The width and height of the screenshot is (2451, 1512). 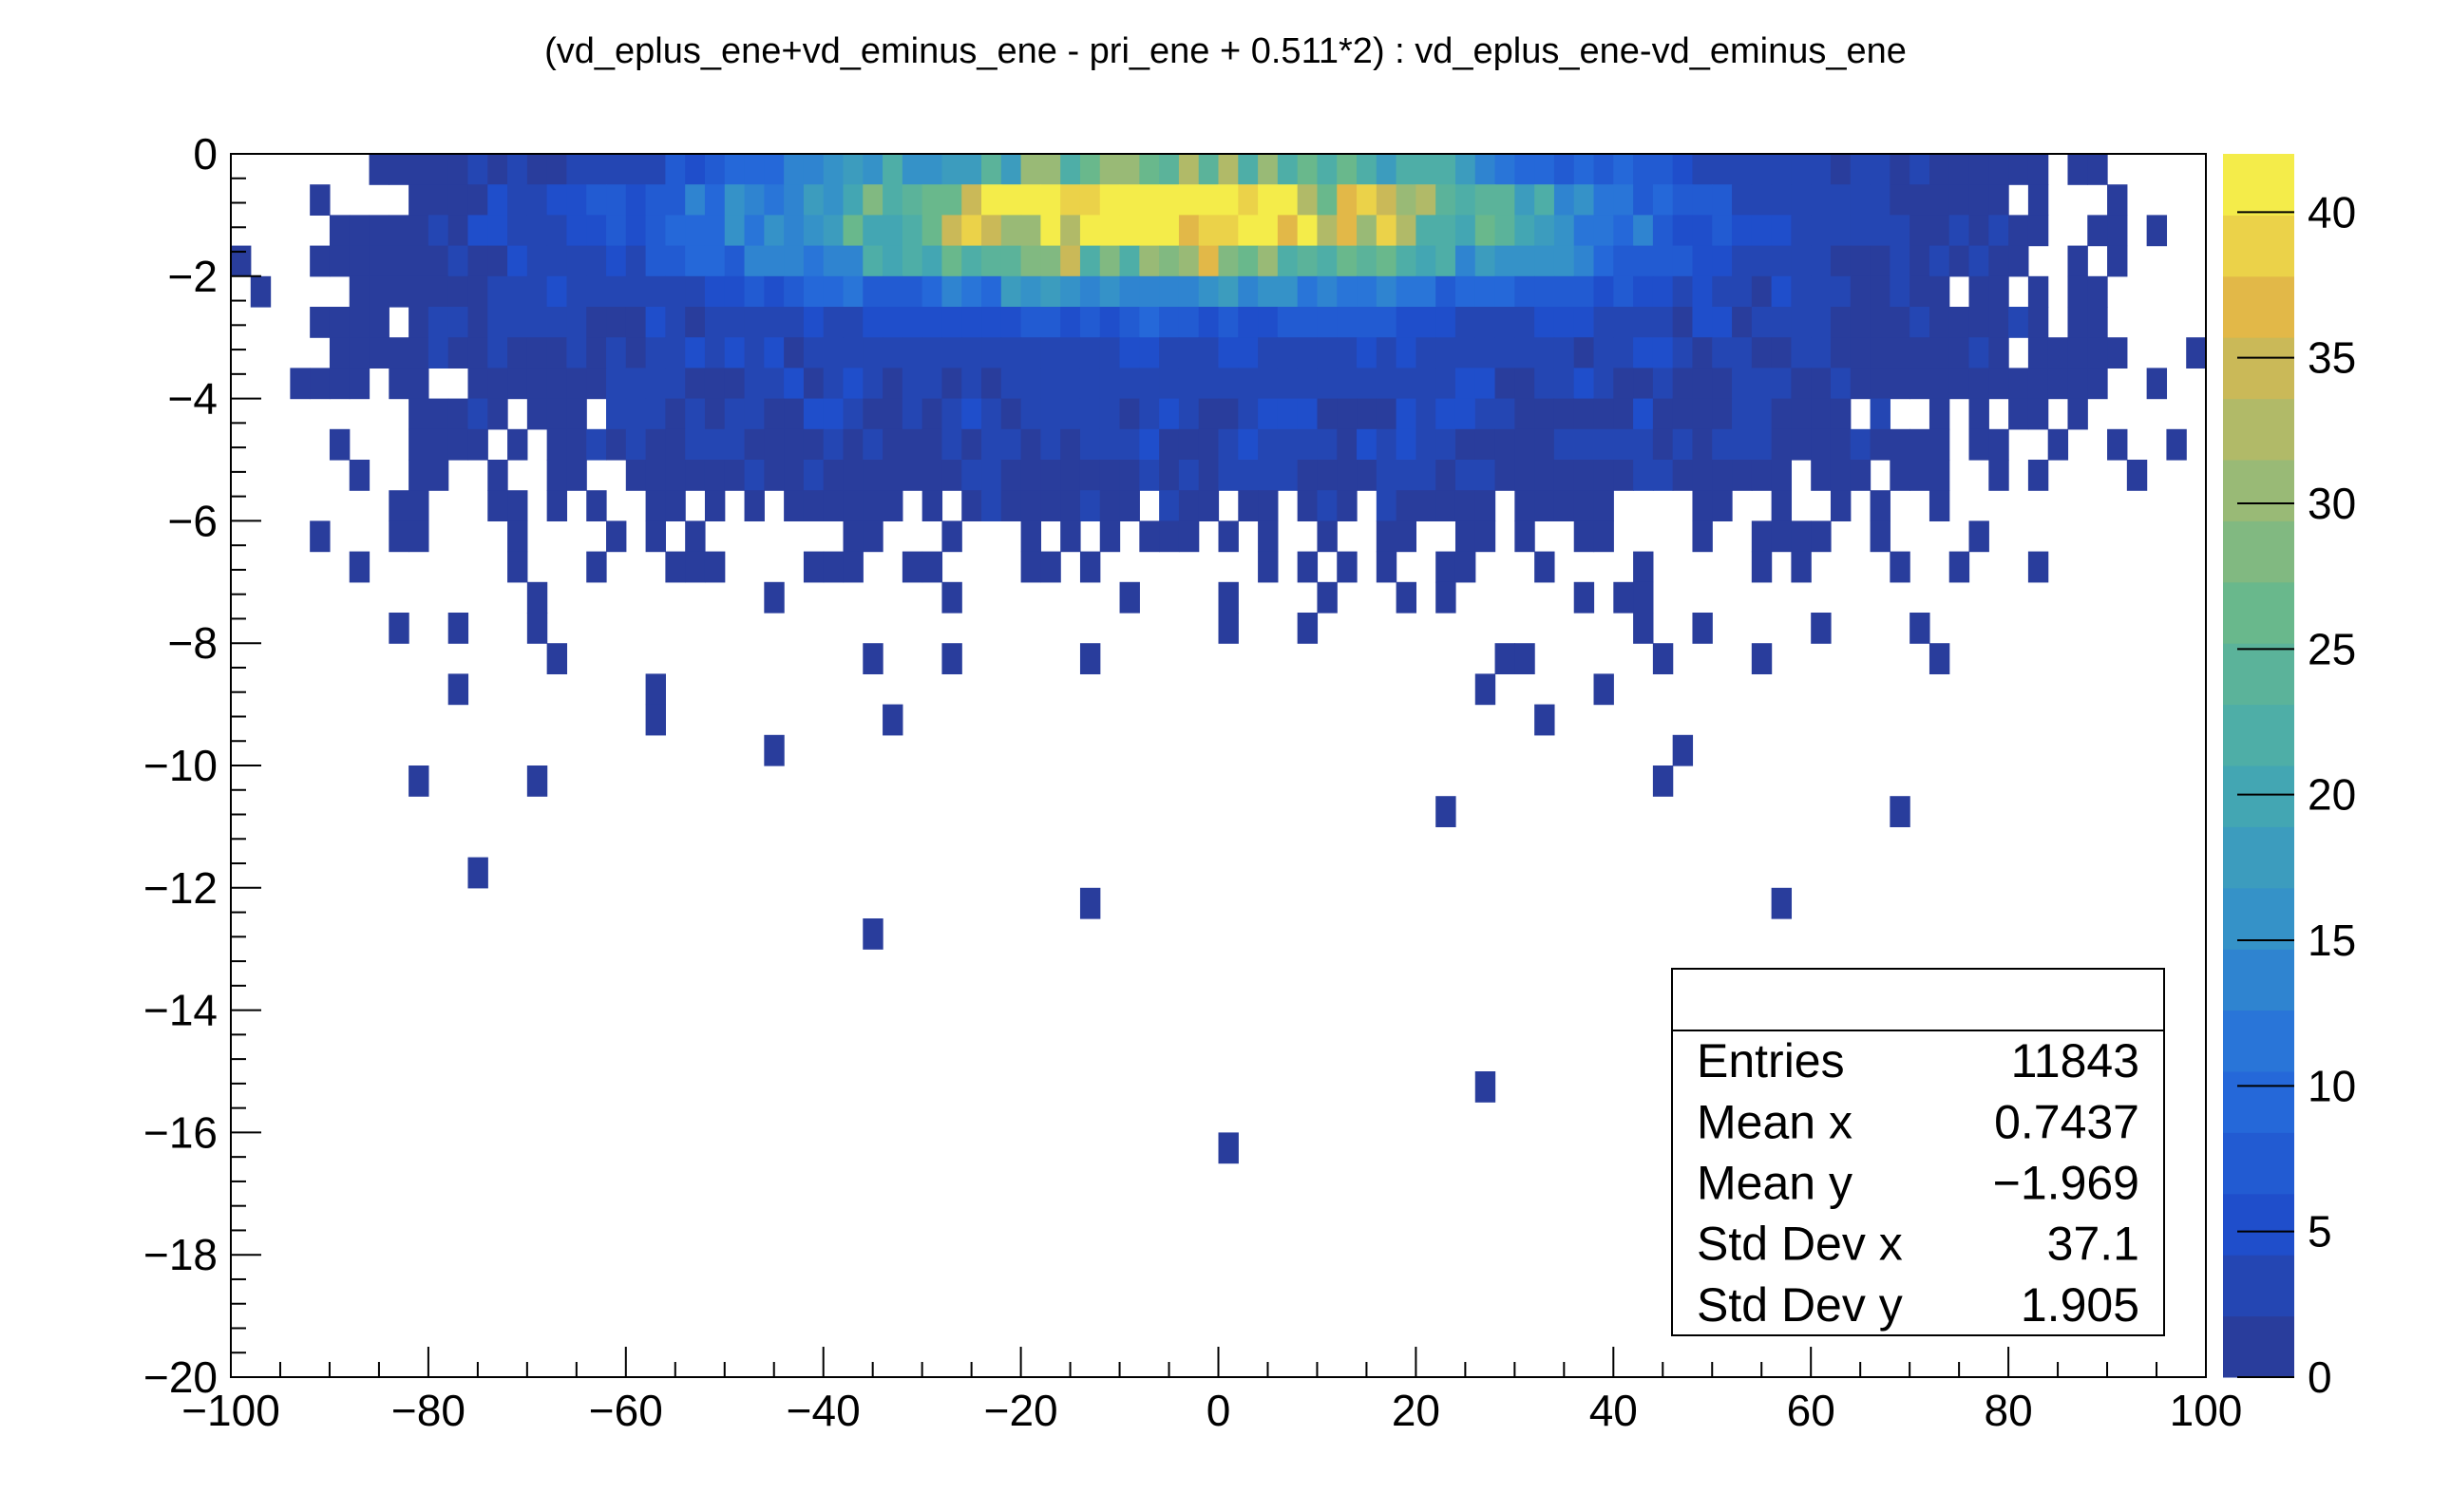 I want to click on color-palette-tick-label: 15, so click(x=2332, y=940).